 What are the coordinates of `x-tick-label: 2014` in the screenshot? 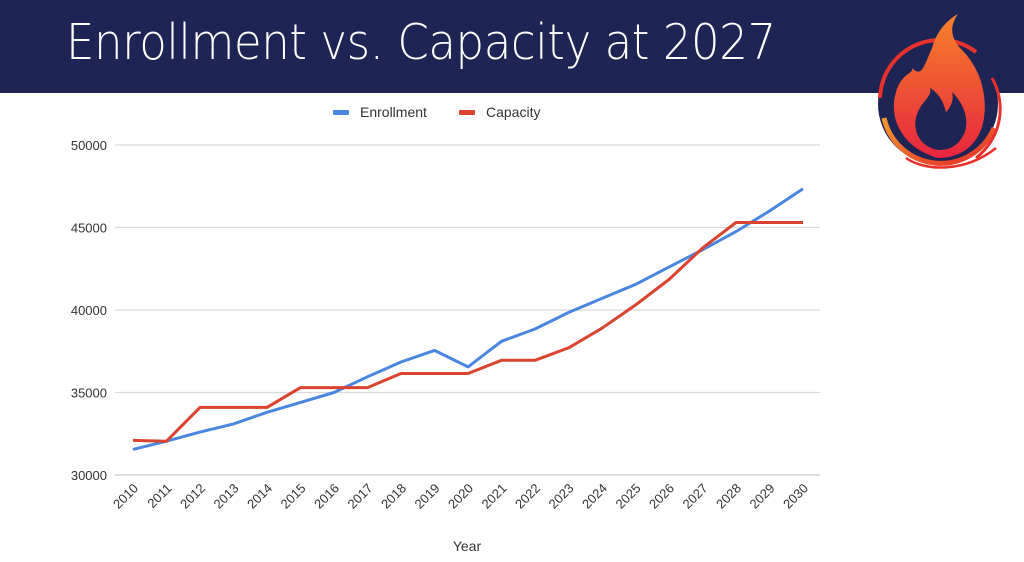 It's located at (259, 496).